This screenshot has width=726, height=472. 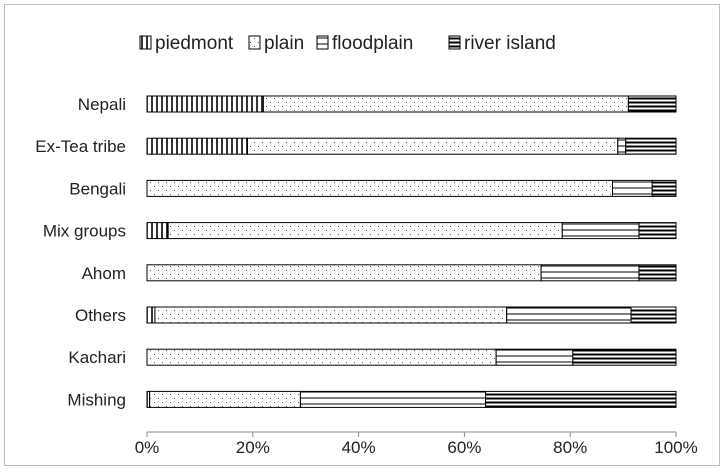 I want to click on bar-segment-others-river-island, so click(x=653, y=315).